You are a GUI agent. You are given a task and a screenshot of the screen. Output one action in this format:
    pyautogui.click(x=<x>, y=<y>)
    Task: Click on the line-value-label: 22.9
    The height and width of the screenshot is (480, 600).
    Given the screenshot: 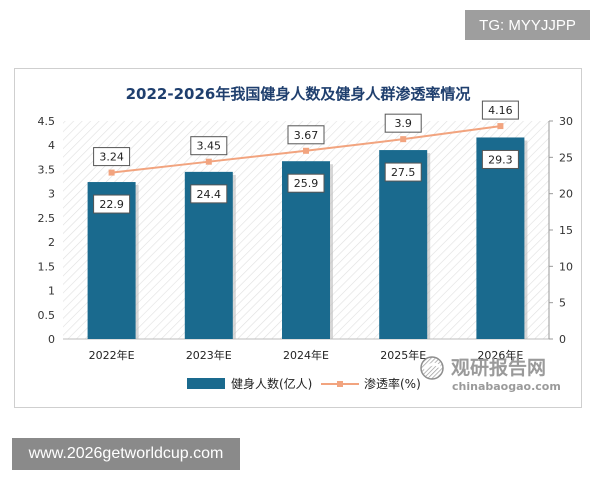 What is the action you would take?
    pyautogui.click(x=111, y=204)
    